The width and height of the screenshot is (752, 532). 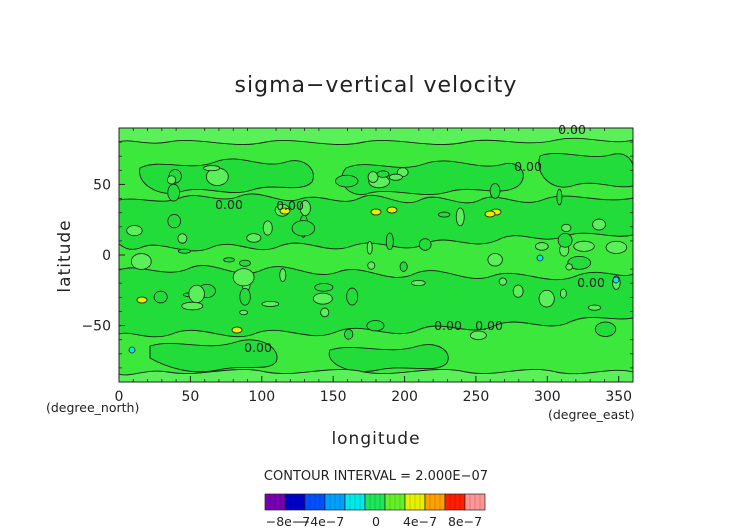 I want to click on x-tick-label: 150, so click(x=333, y=397).